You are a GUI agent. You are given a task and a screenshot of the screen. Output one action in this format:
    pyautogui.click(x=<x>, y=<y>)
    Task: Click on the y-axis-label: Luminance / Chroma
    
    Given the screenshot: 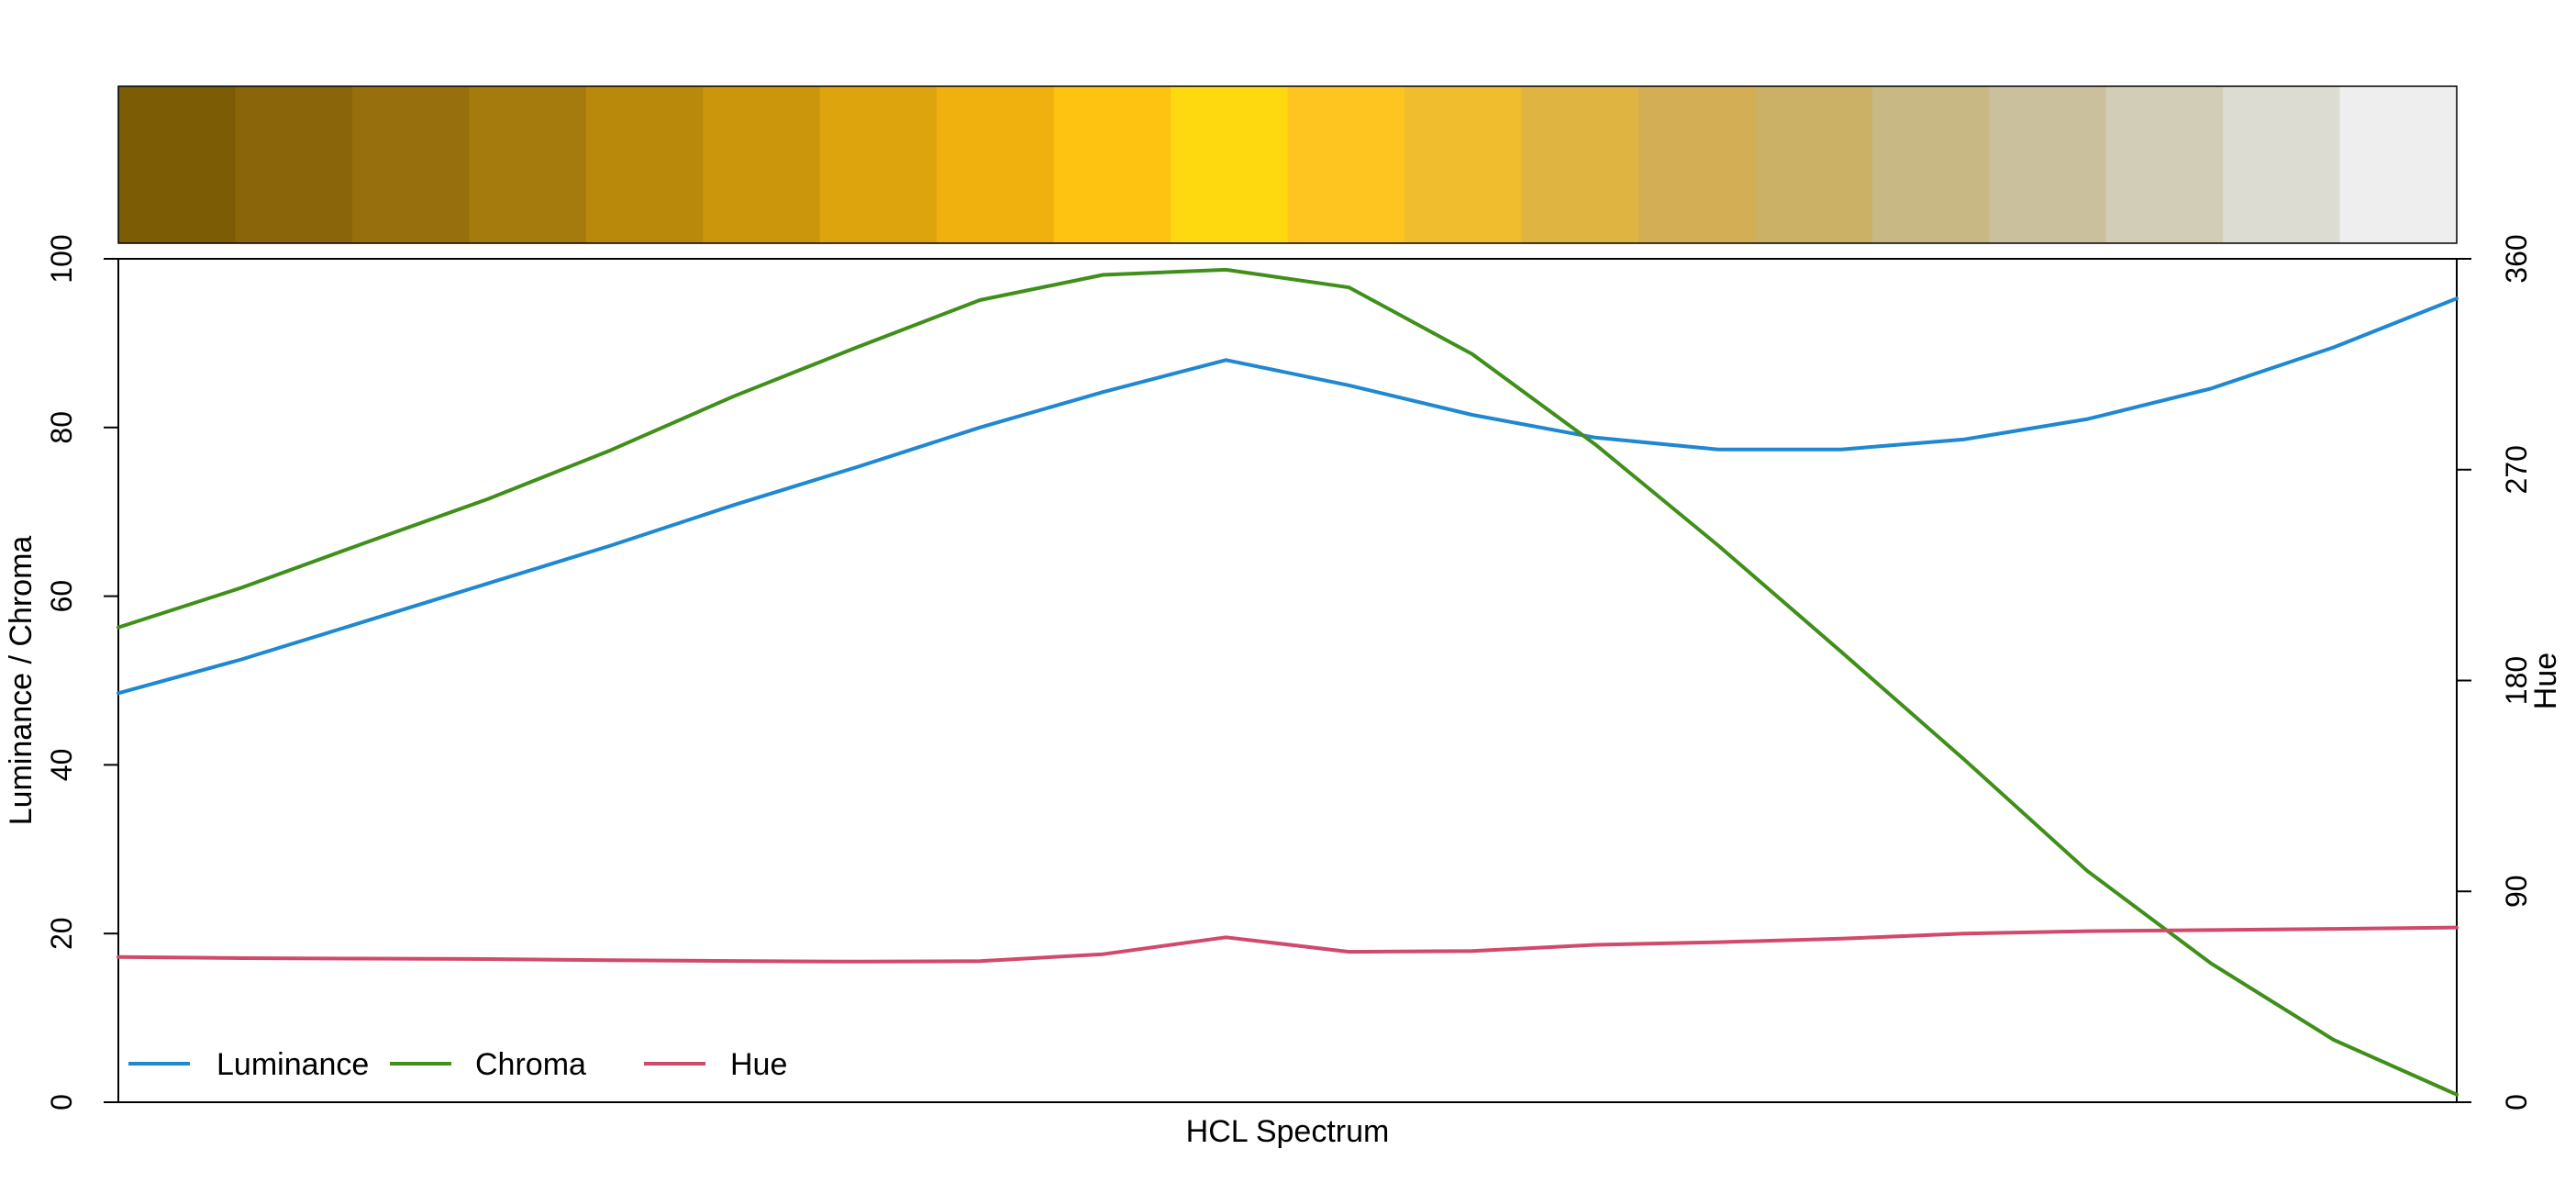 What is the action you would take?
    pyautogui.click(x=21, y=681)
    